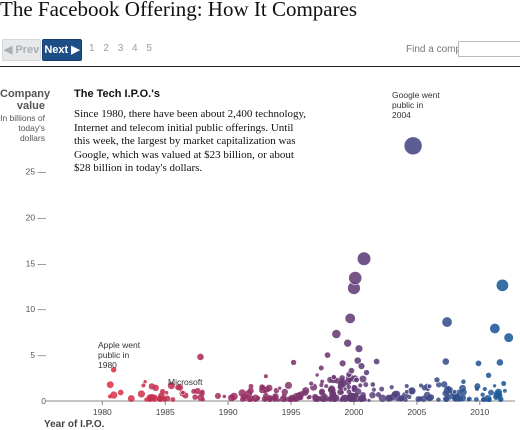  What do you see at coordinates (149, 48) in the screenshot?
I see `page-link-5: 5` at bounding box center [149, 48].